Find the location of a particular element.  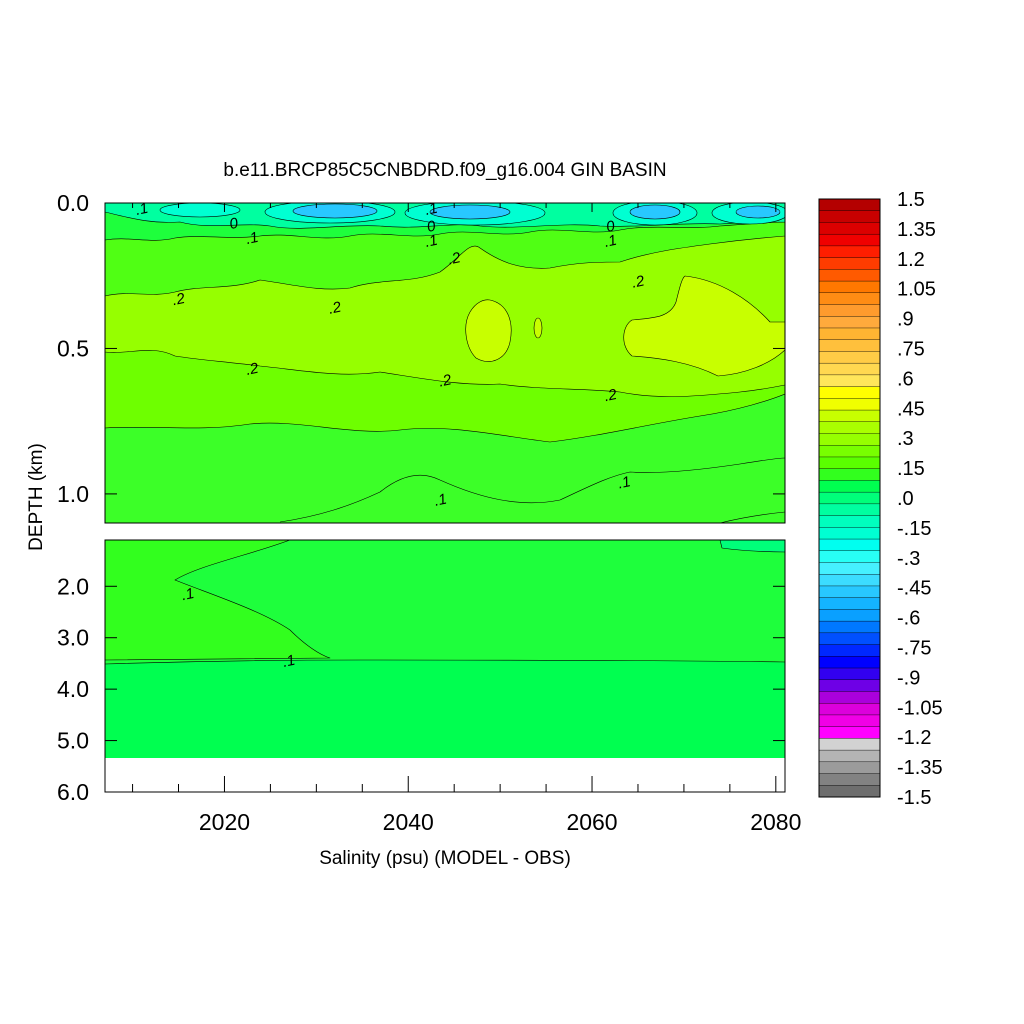

x-tick-label: 2040 is located at coordinates (408, 822).